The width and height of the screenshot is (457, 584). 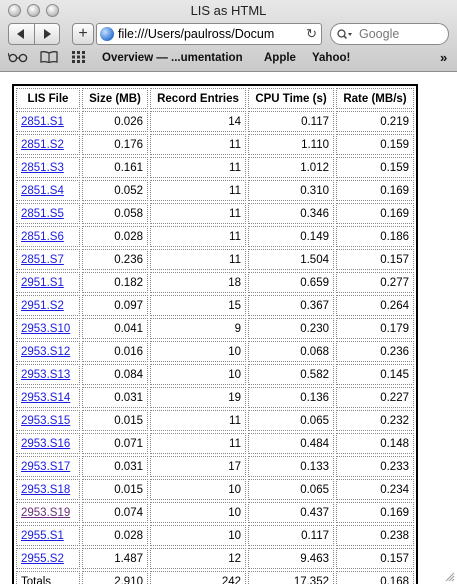 What do you see at coordinates (46, 512) in the screenshot?
I see `lis-file-link: 2953.S19` at bounding box center [46, 512].